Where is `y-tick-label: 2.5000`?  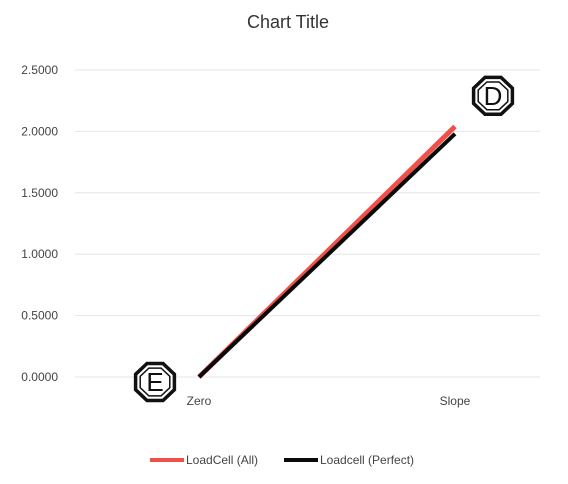 y-tick-label: 2.5000 is located at coordinates (39, 70).